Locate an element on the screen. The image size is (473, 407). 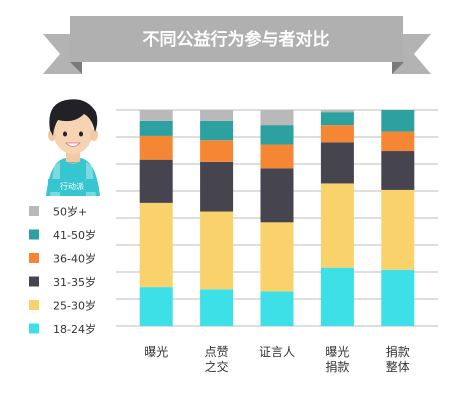
legend-label: 25-30岁 is located at coordinates (74, 306).